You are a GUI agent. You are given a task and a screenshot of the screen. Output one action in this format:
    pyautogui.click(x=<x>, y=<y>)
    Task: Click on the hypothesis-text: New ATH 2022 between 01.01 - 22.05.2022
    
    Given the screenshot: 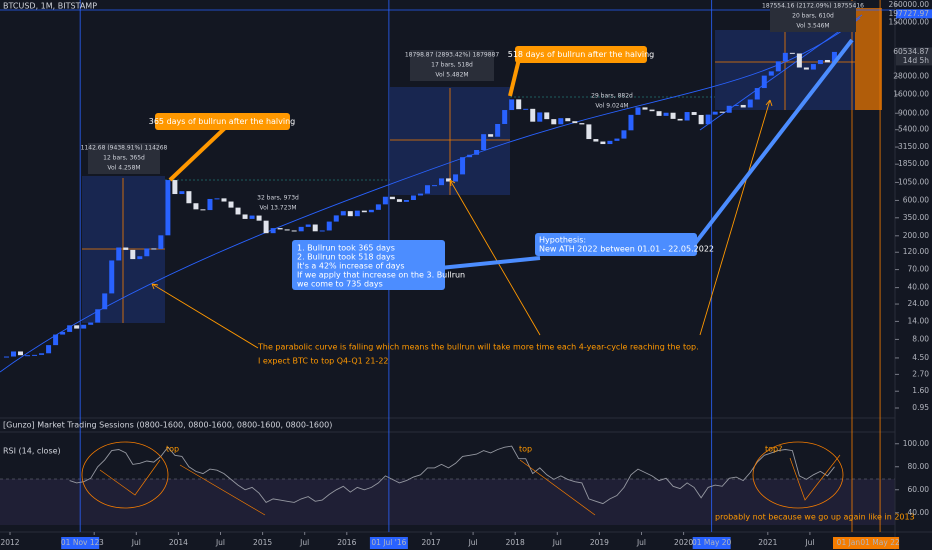 What is the action you would take?
    pyautogui.click(x=626, y=249)
    